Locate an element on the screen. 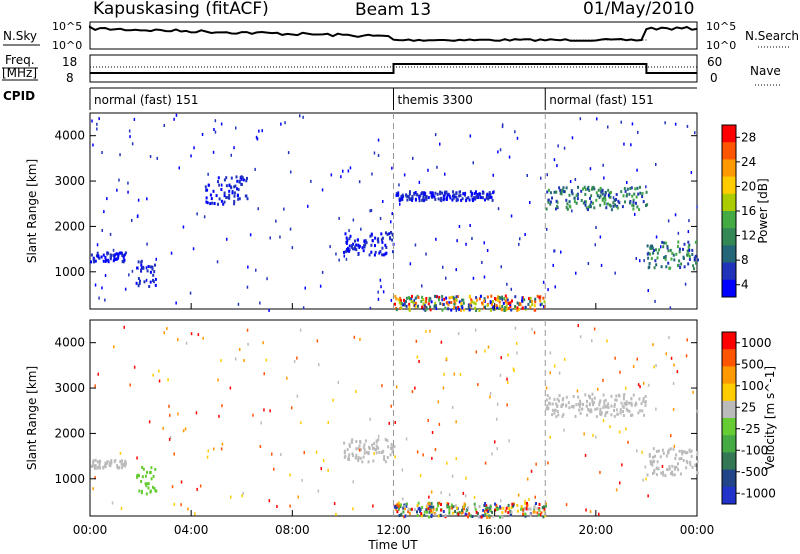 The image size is (800, 554). power-ylabel: Slant Range [km] is located at coordinates (32, 211).